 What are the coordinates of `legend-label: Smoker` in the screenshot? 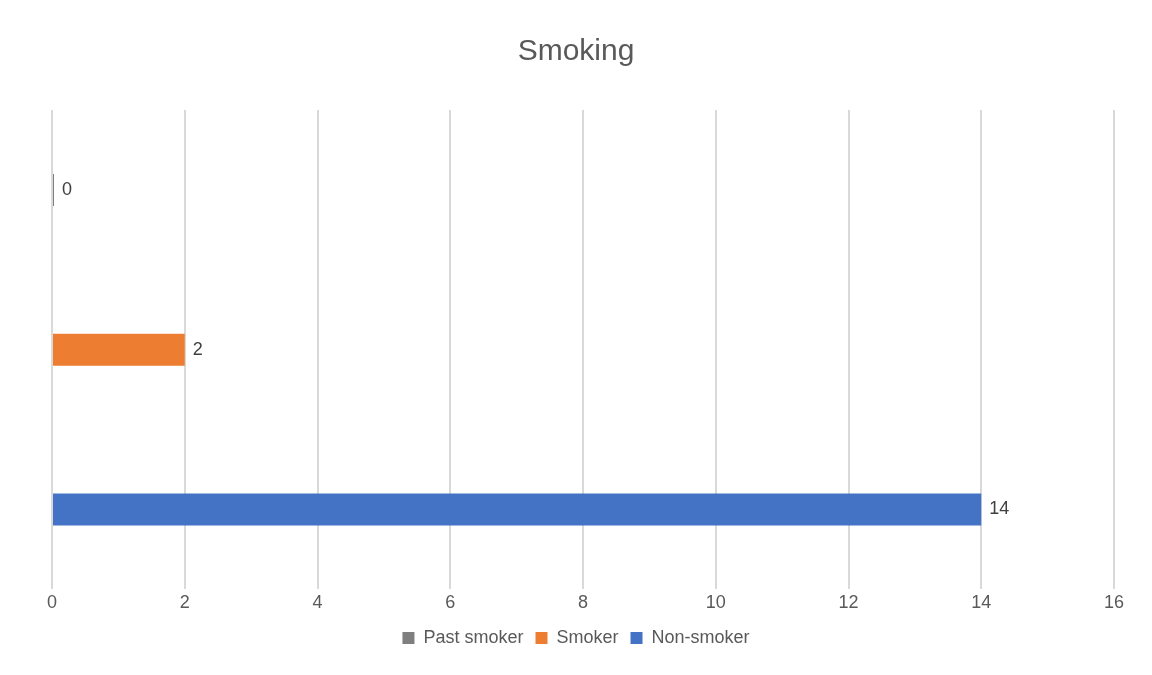 It's located at (587, 636).